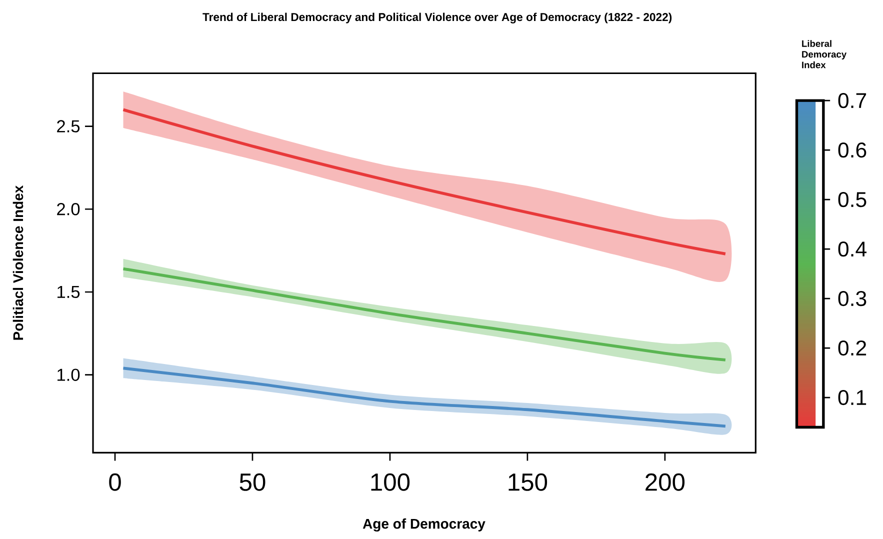 This screenshot has height=539, width=883. I want to click on x-tick-label: 150, so click(528, 482).